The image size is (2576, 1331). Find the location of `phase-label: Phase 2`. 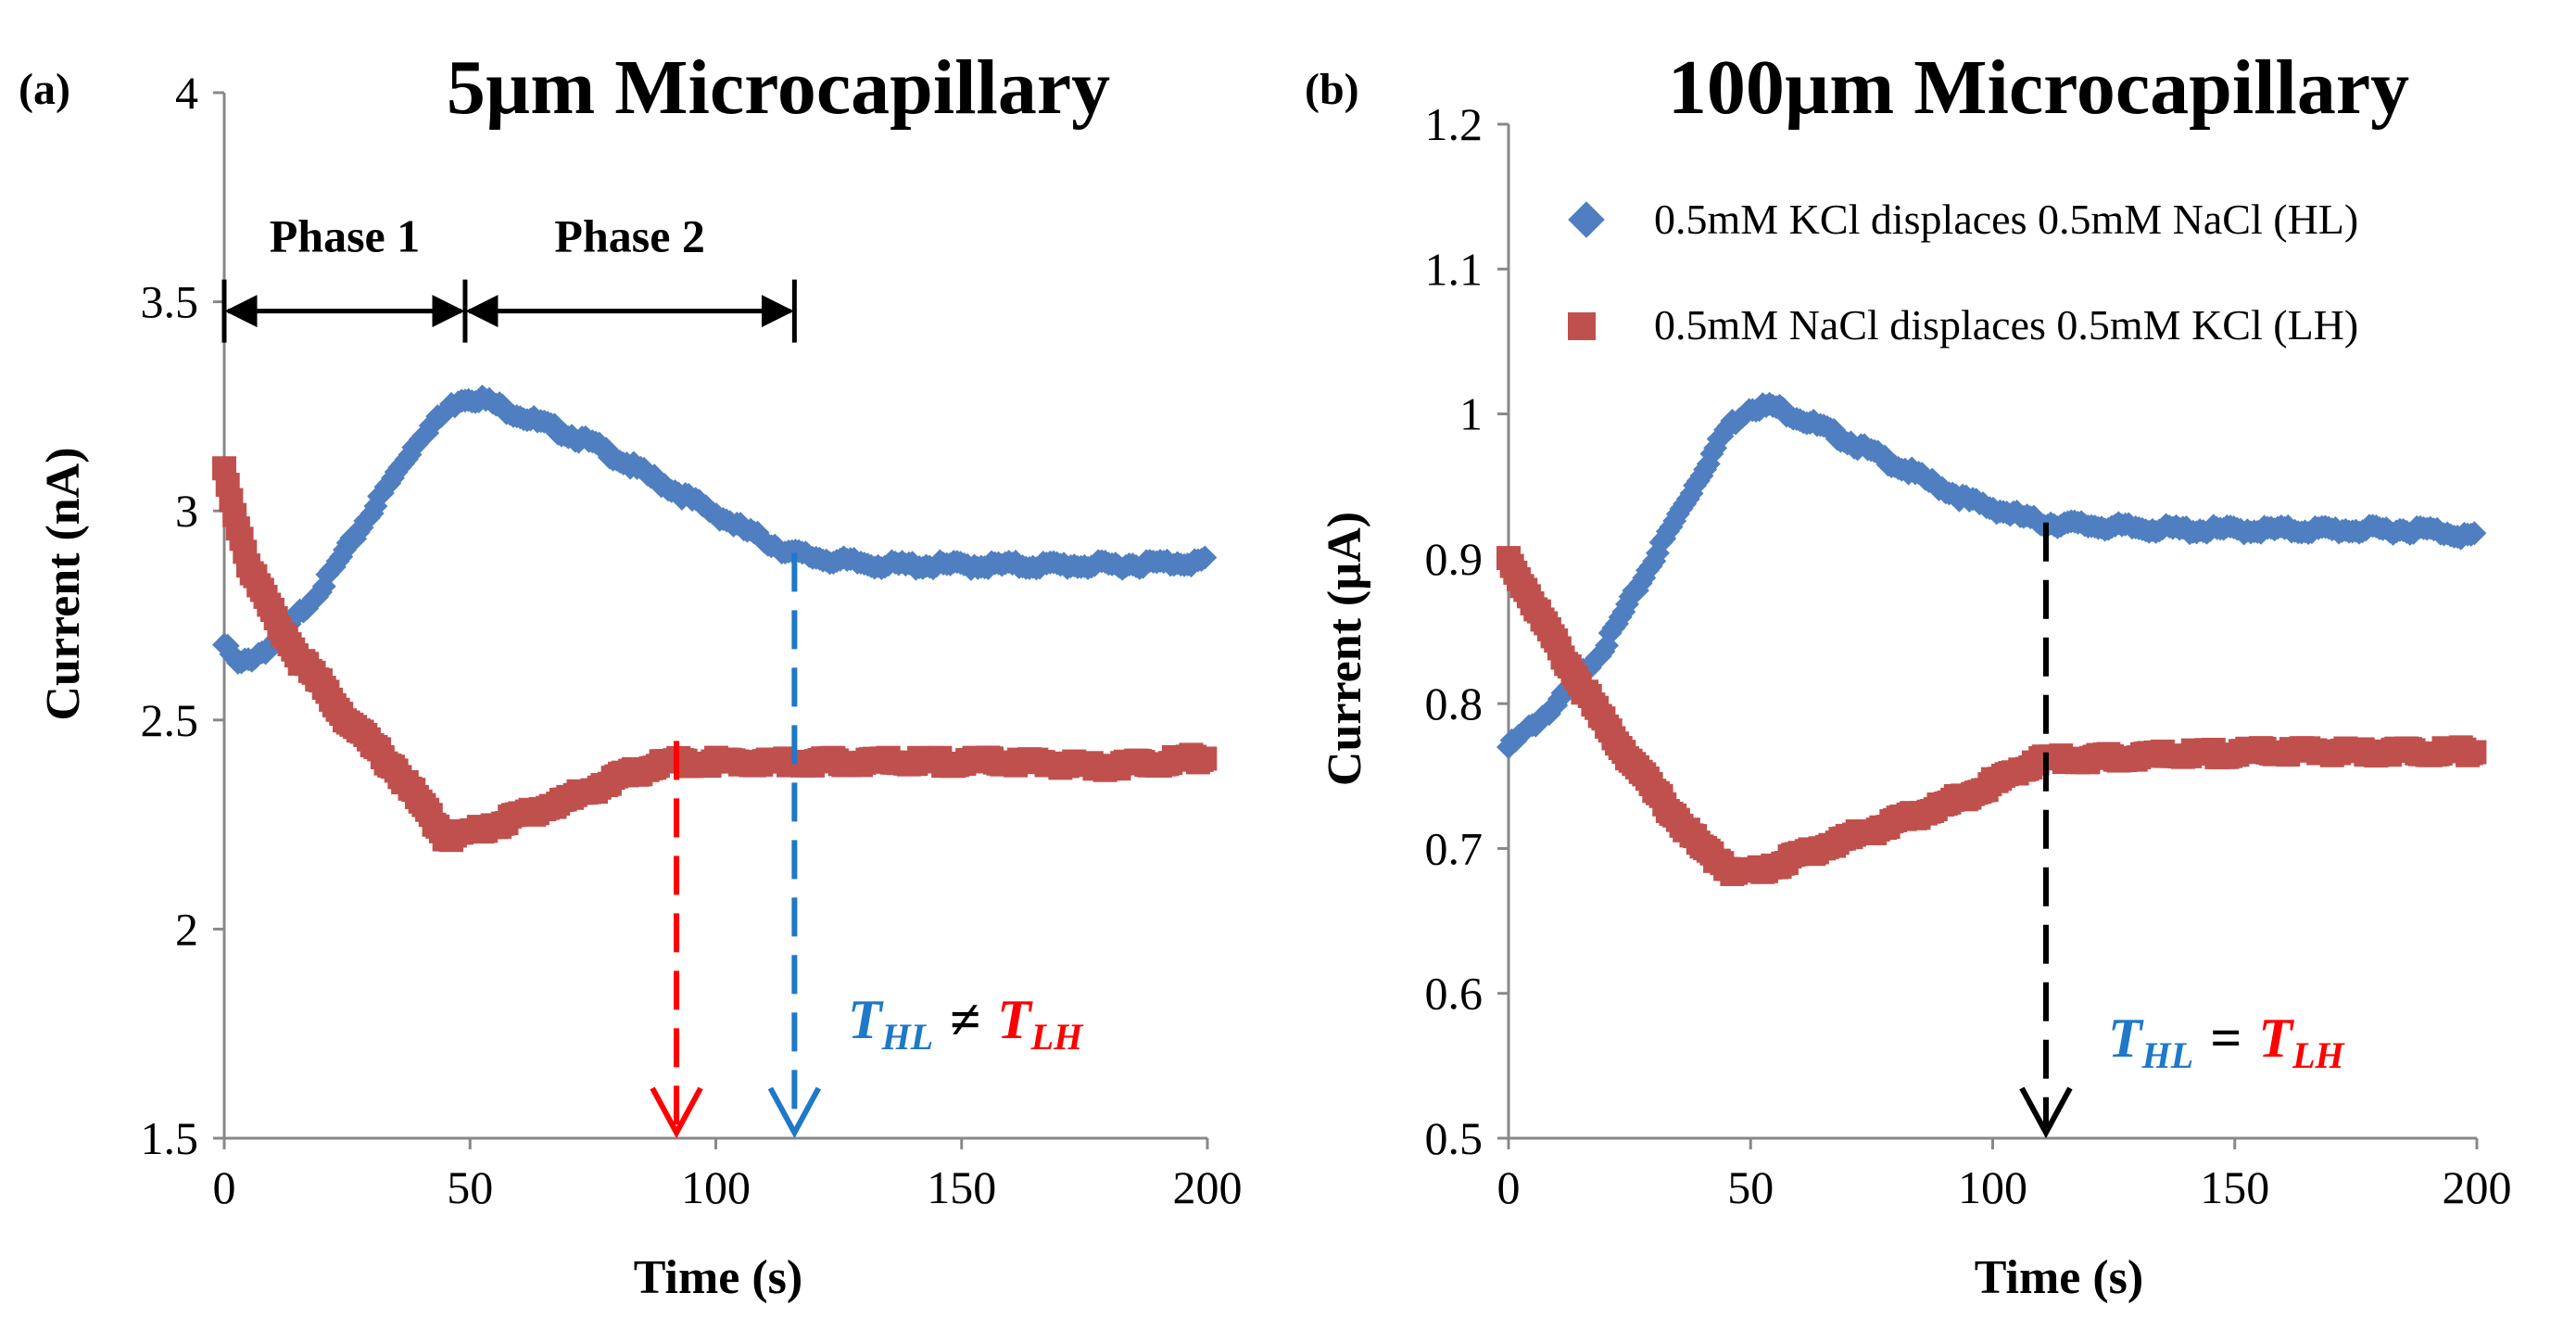

phase-label: Phase 2 is located at coordinates (630, 236).